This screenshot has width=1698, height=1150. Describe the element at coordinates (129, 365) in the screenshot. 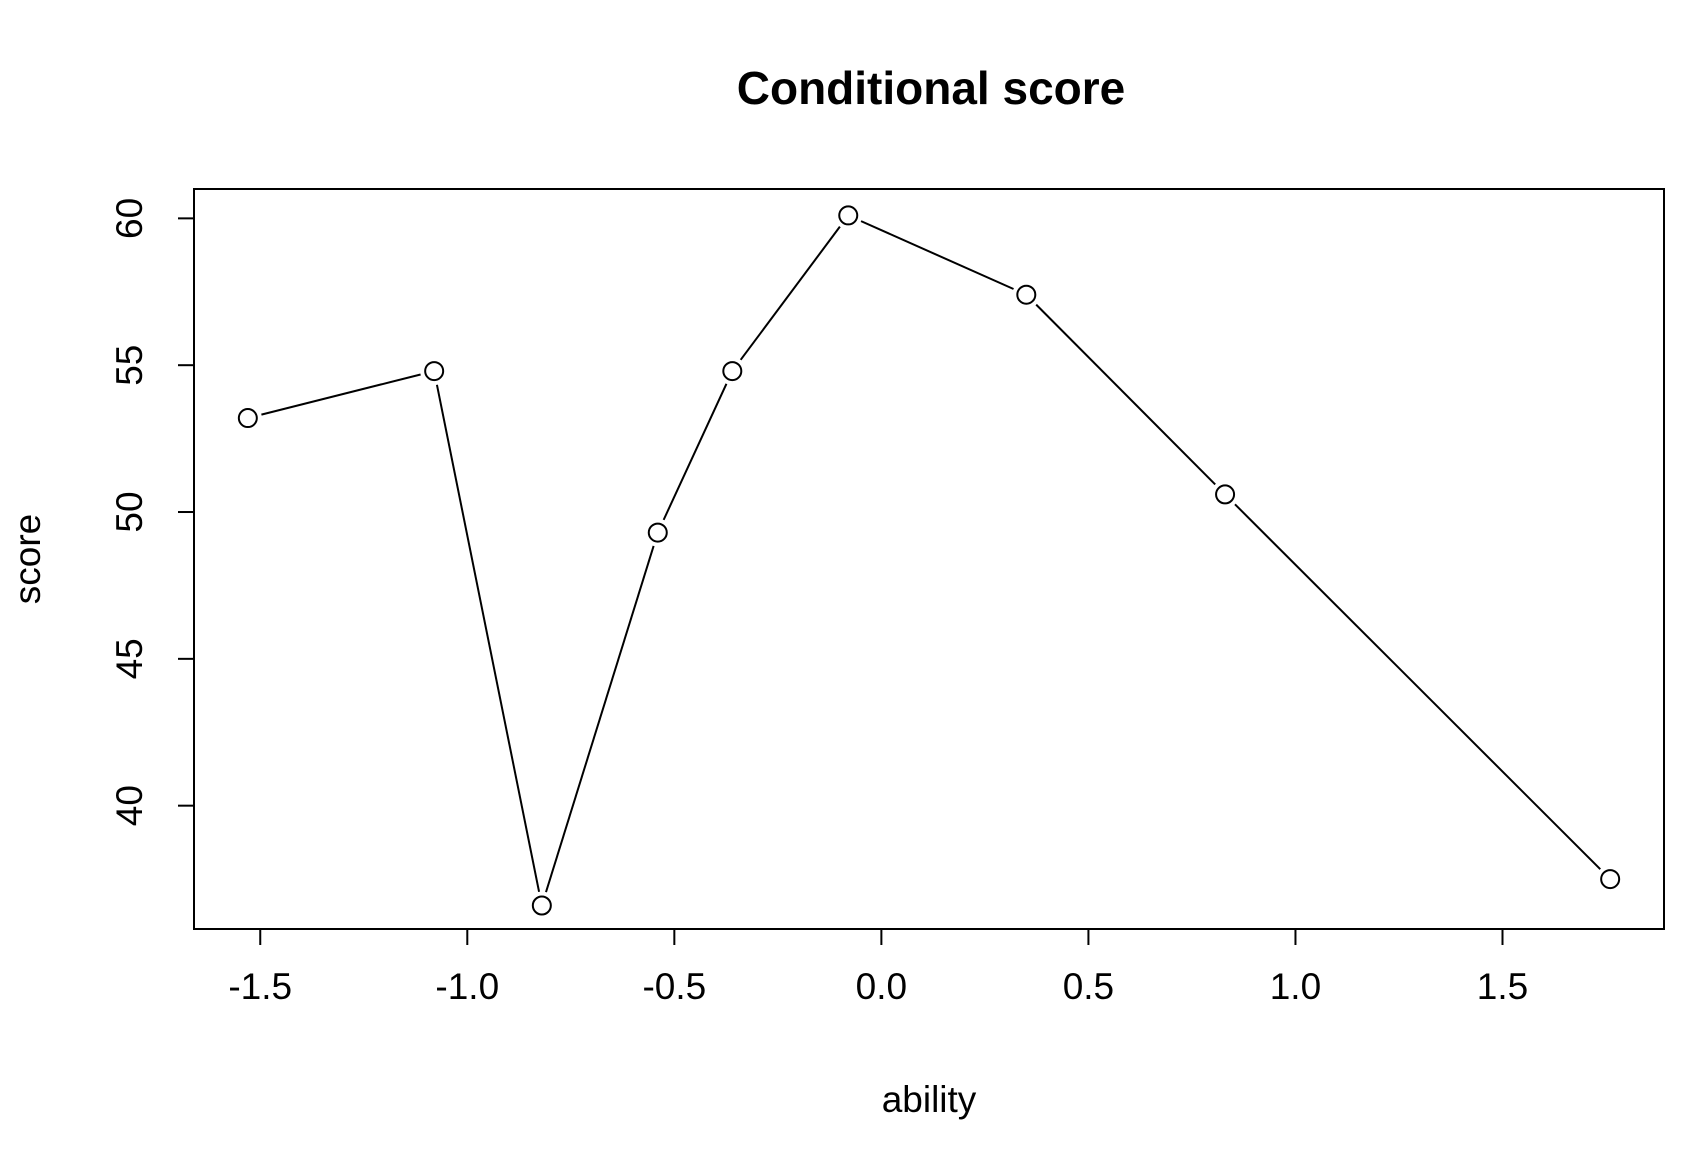

I see `y-tick-label: 55` at that location.